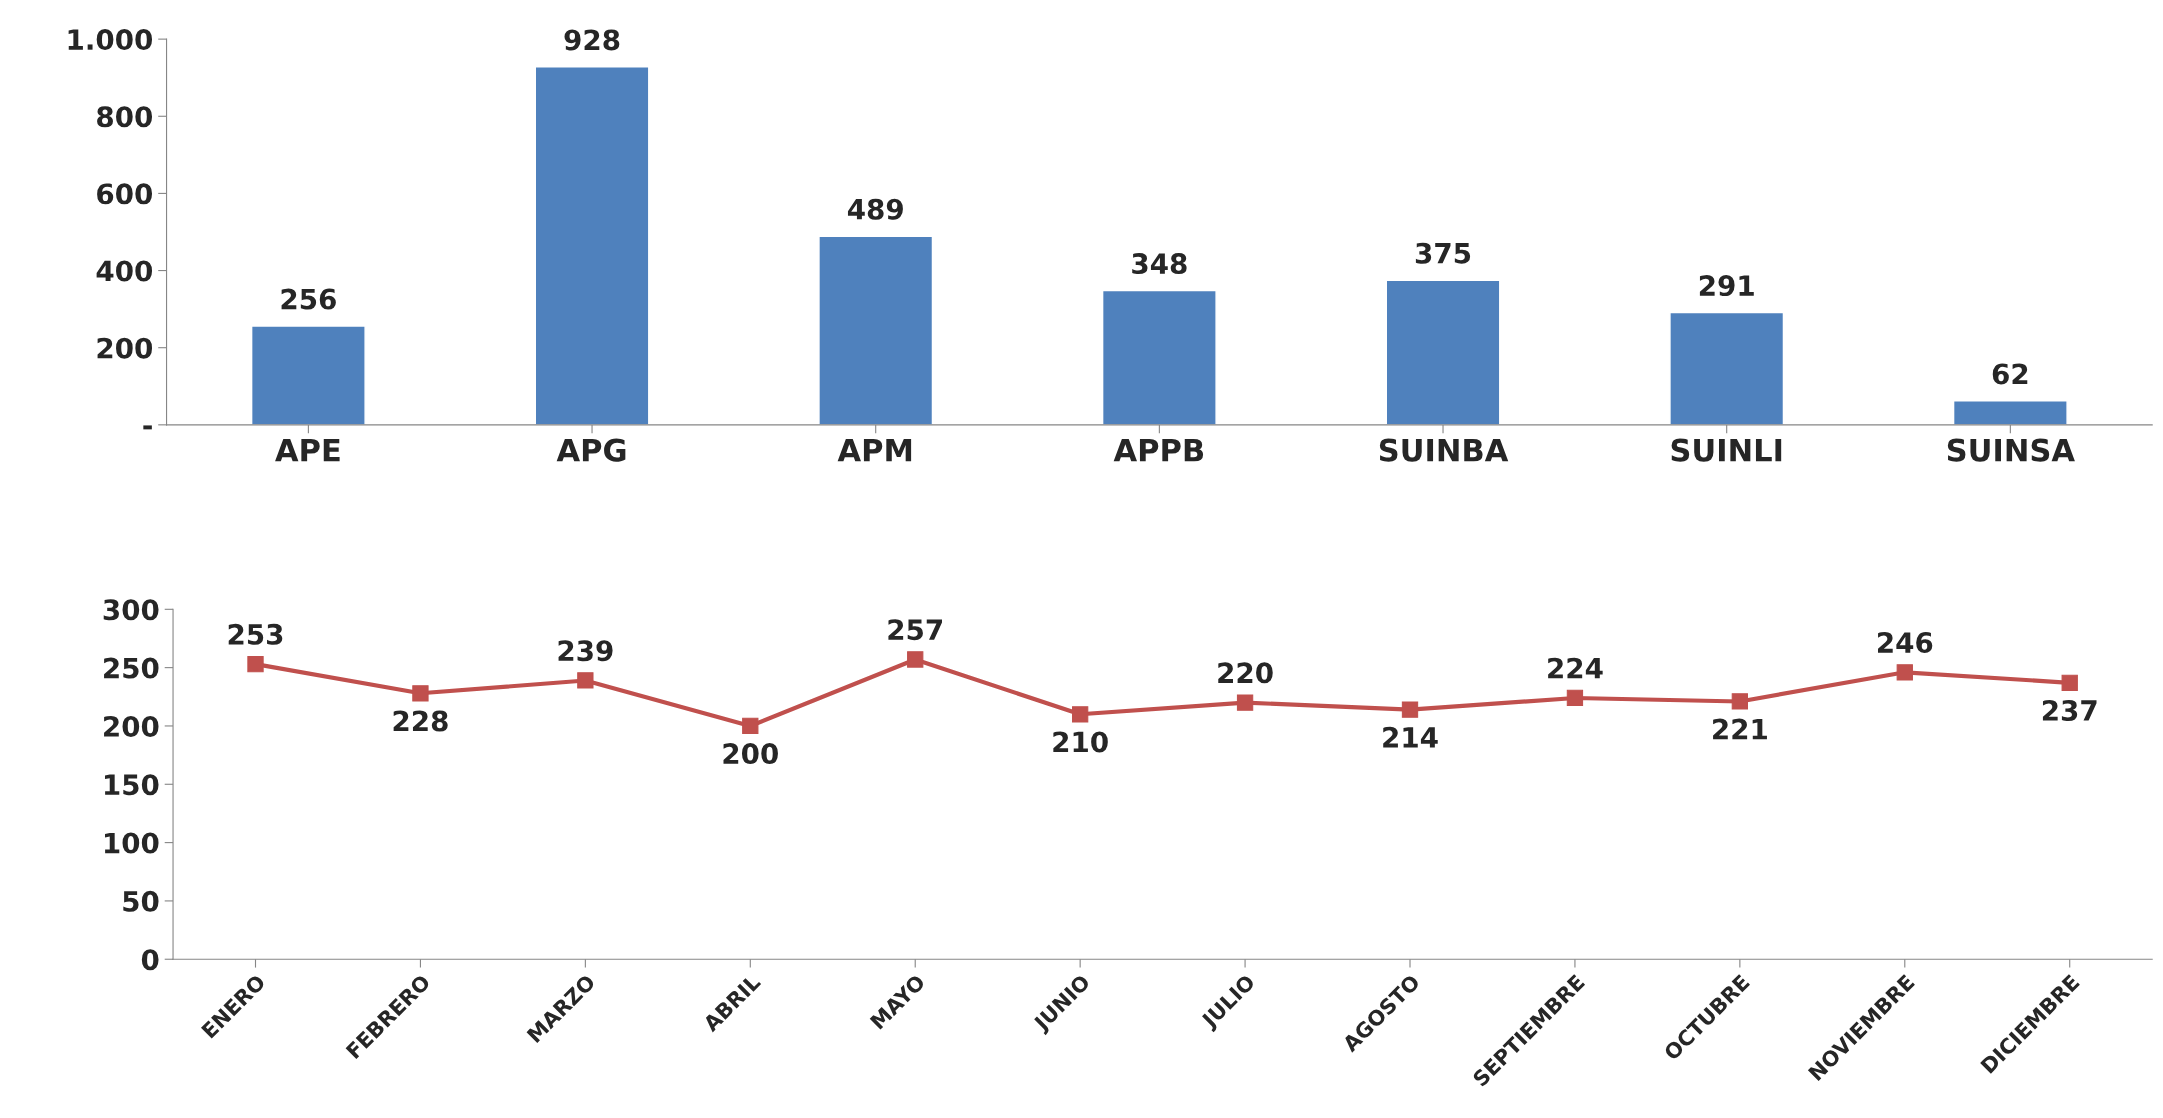 The image size is (2163, 1118). What do you see at coordinates (2010, 374) in the screenshot?
I see `data-label: 62` at bounding box center [2010, 374].